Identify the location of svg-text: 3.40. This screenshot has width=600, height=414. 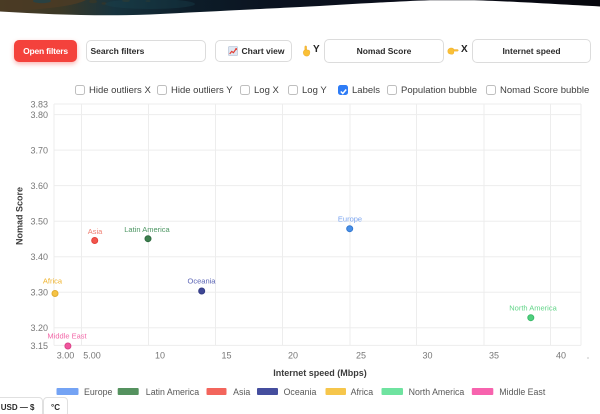
(39, 257).